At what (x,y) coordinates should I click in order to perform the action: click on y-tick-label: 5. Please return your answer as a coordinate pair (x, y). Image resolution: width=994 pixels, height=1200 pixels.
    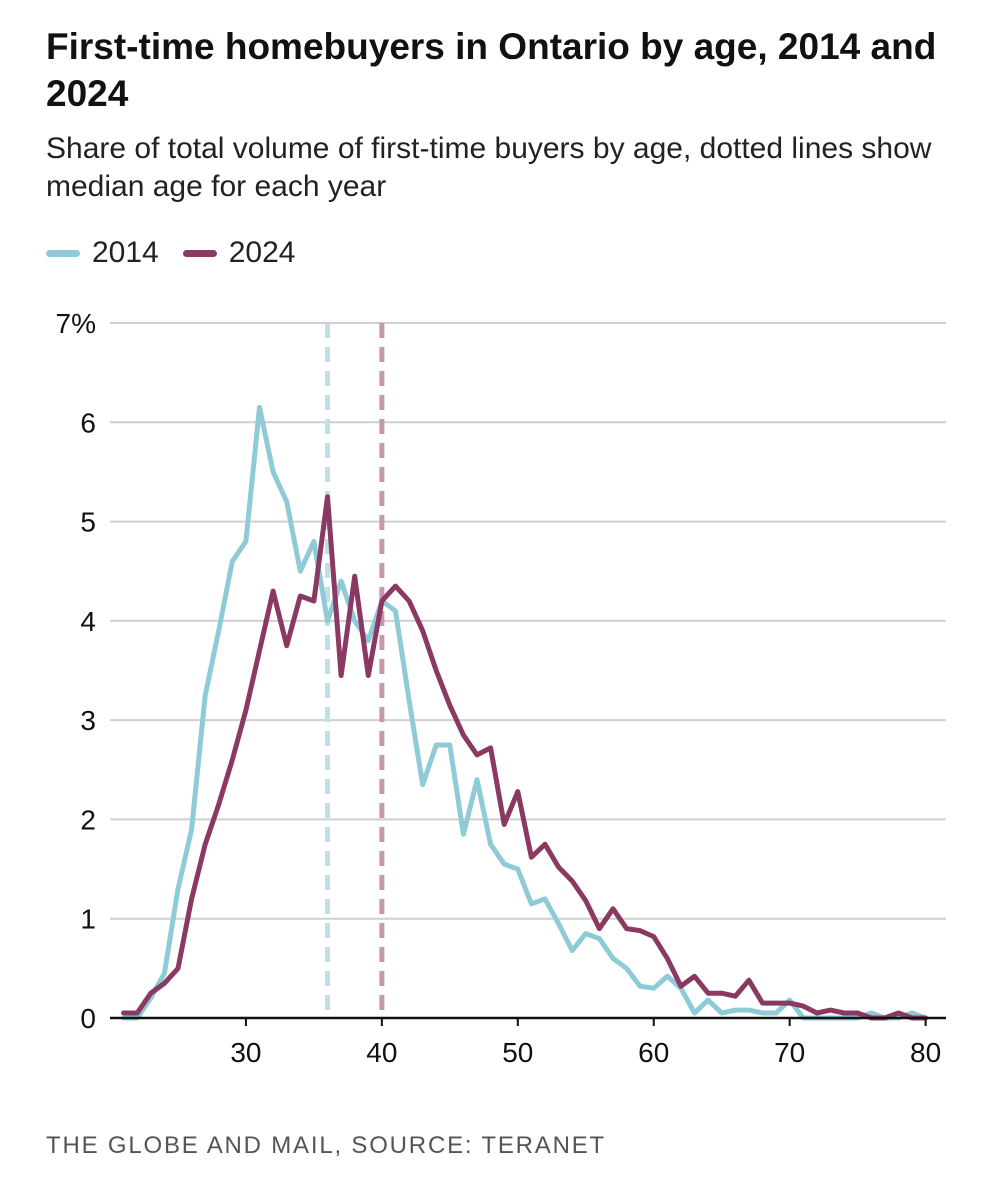
    Looking at the image, I should click on (88, 522).